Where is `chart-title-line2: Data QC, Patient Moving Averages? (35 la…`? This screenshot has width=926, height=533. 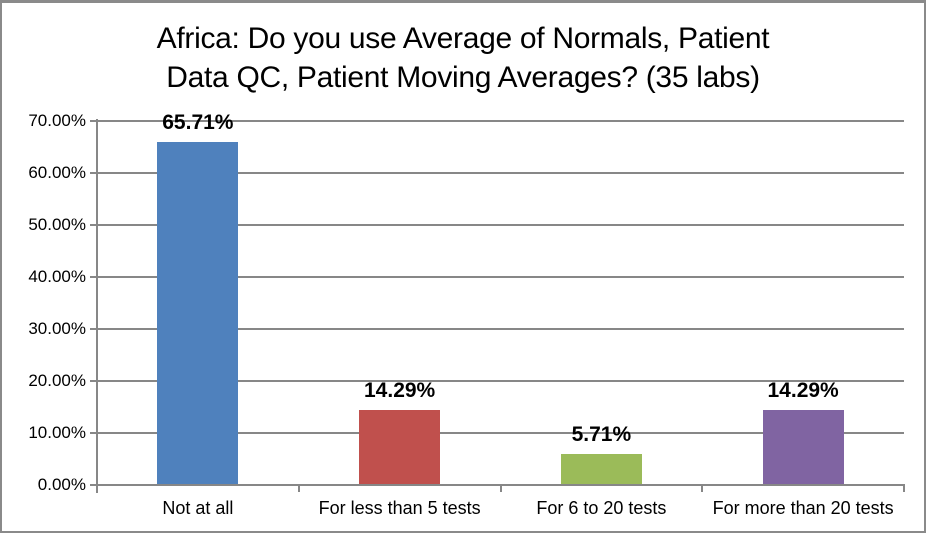 chart-title-line2: Data QC, Patient Moving Averages? (35 la… is located at coordinates (463, 77).